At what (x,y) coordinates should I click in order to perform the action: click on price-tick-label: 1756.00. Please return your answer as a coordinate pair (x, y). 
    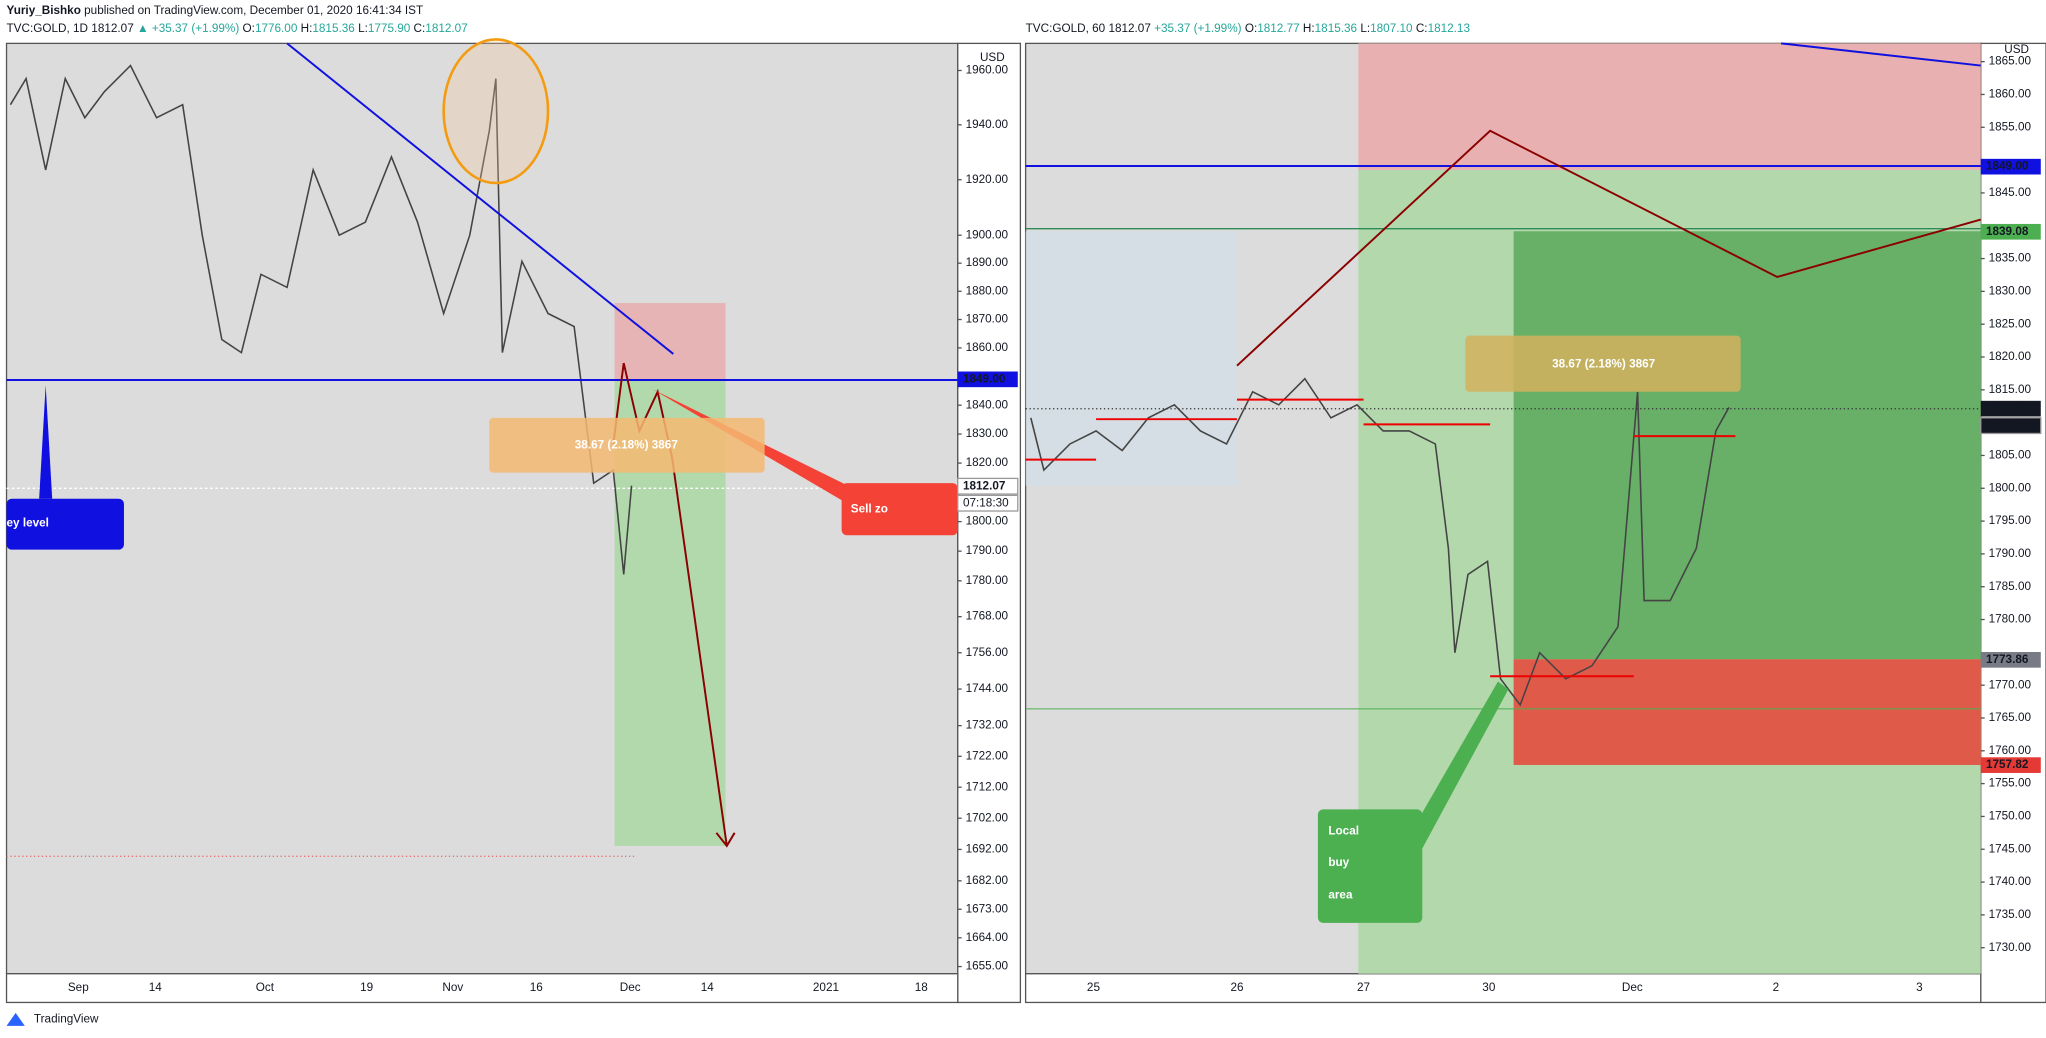
    Looking at the image, I should click on (987, 652).